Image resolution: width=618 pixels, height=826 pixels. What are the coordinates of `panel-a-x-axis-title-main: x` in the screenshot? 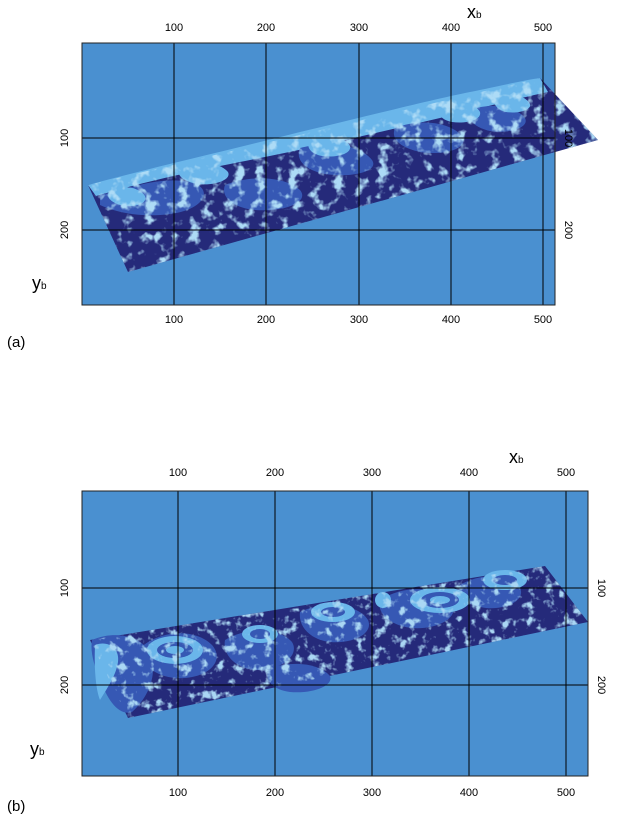 It's located at (471, 12).